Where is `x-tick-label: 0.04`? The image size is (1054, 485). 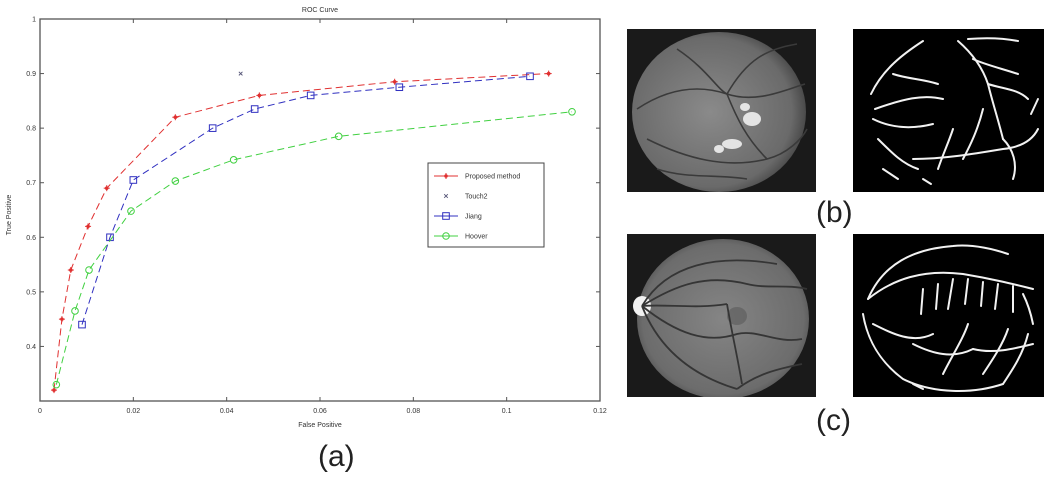 x-tick-label: 0.04 is located at coordinates (227, 411).